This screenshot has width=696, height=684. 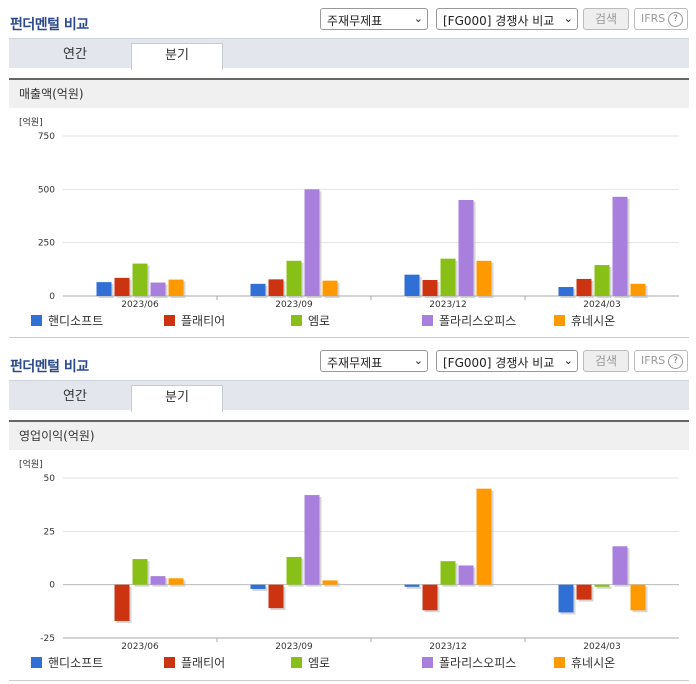 What do you see at coordinates (50, 479) in the screenshot?
I see `y-tick-label: 50` at bounding box center [50, 479].